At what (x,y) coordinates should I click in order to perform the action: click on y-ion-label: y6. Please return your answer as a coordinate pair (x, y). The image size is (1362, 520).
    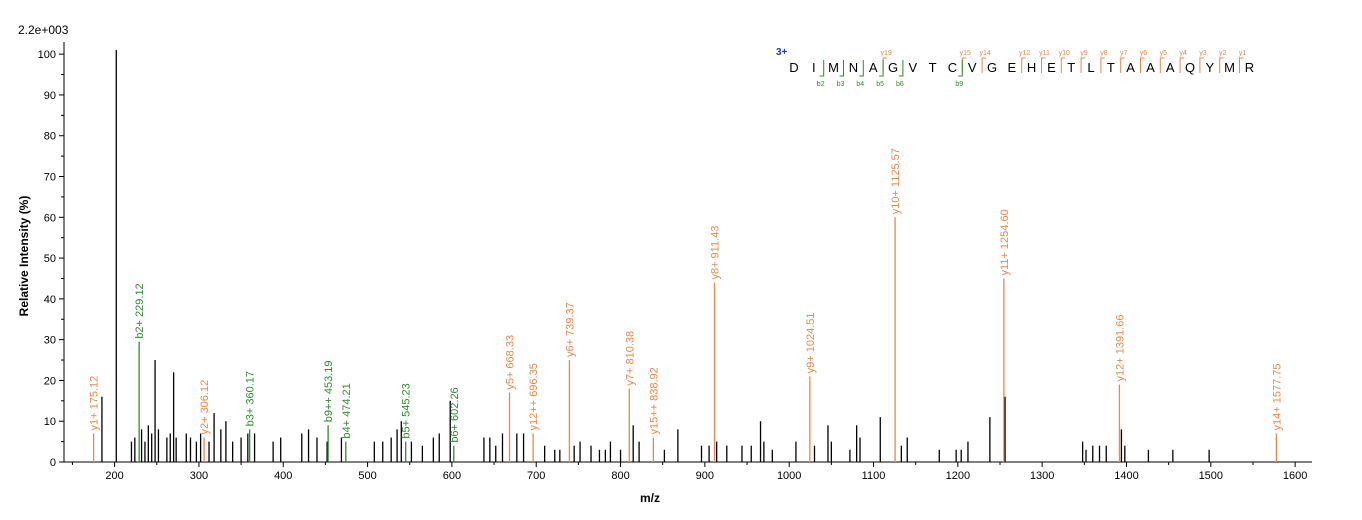
    Looking at the image, I should click on (1144, 53).